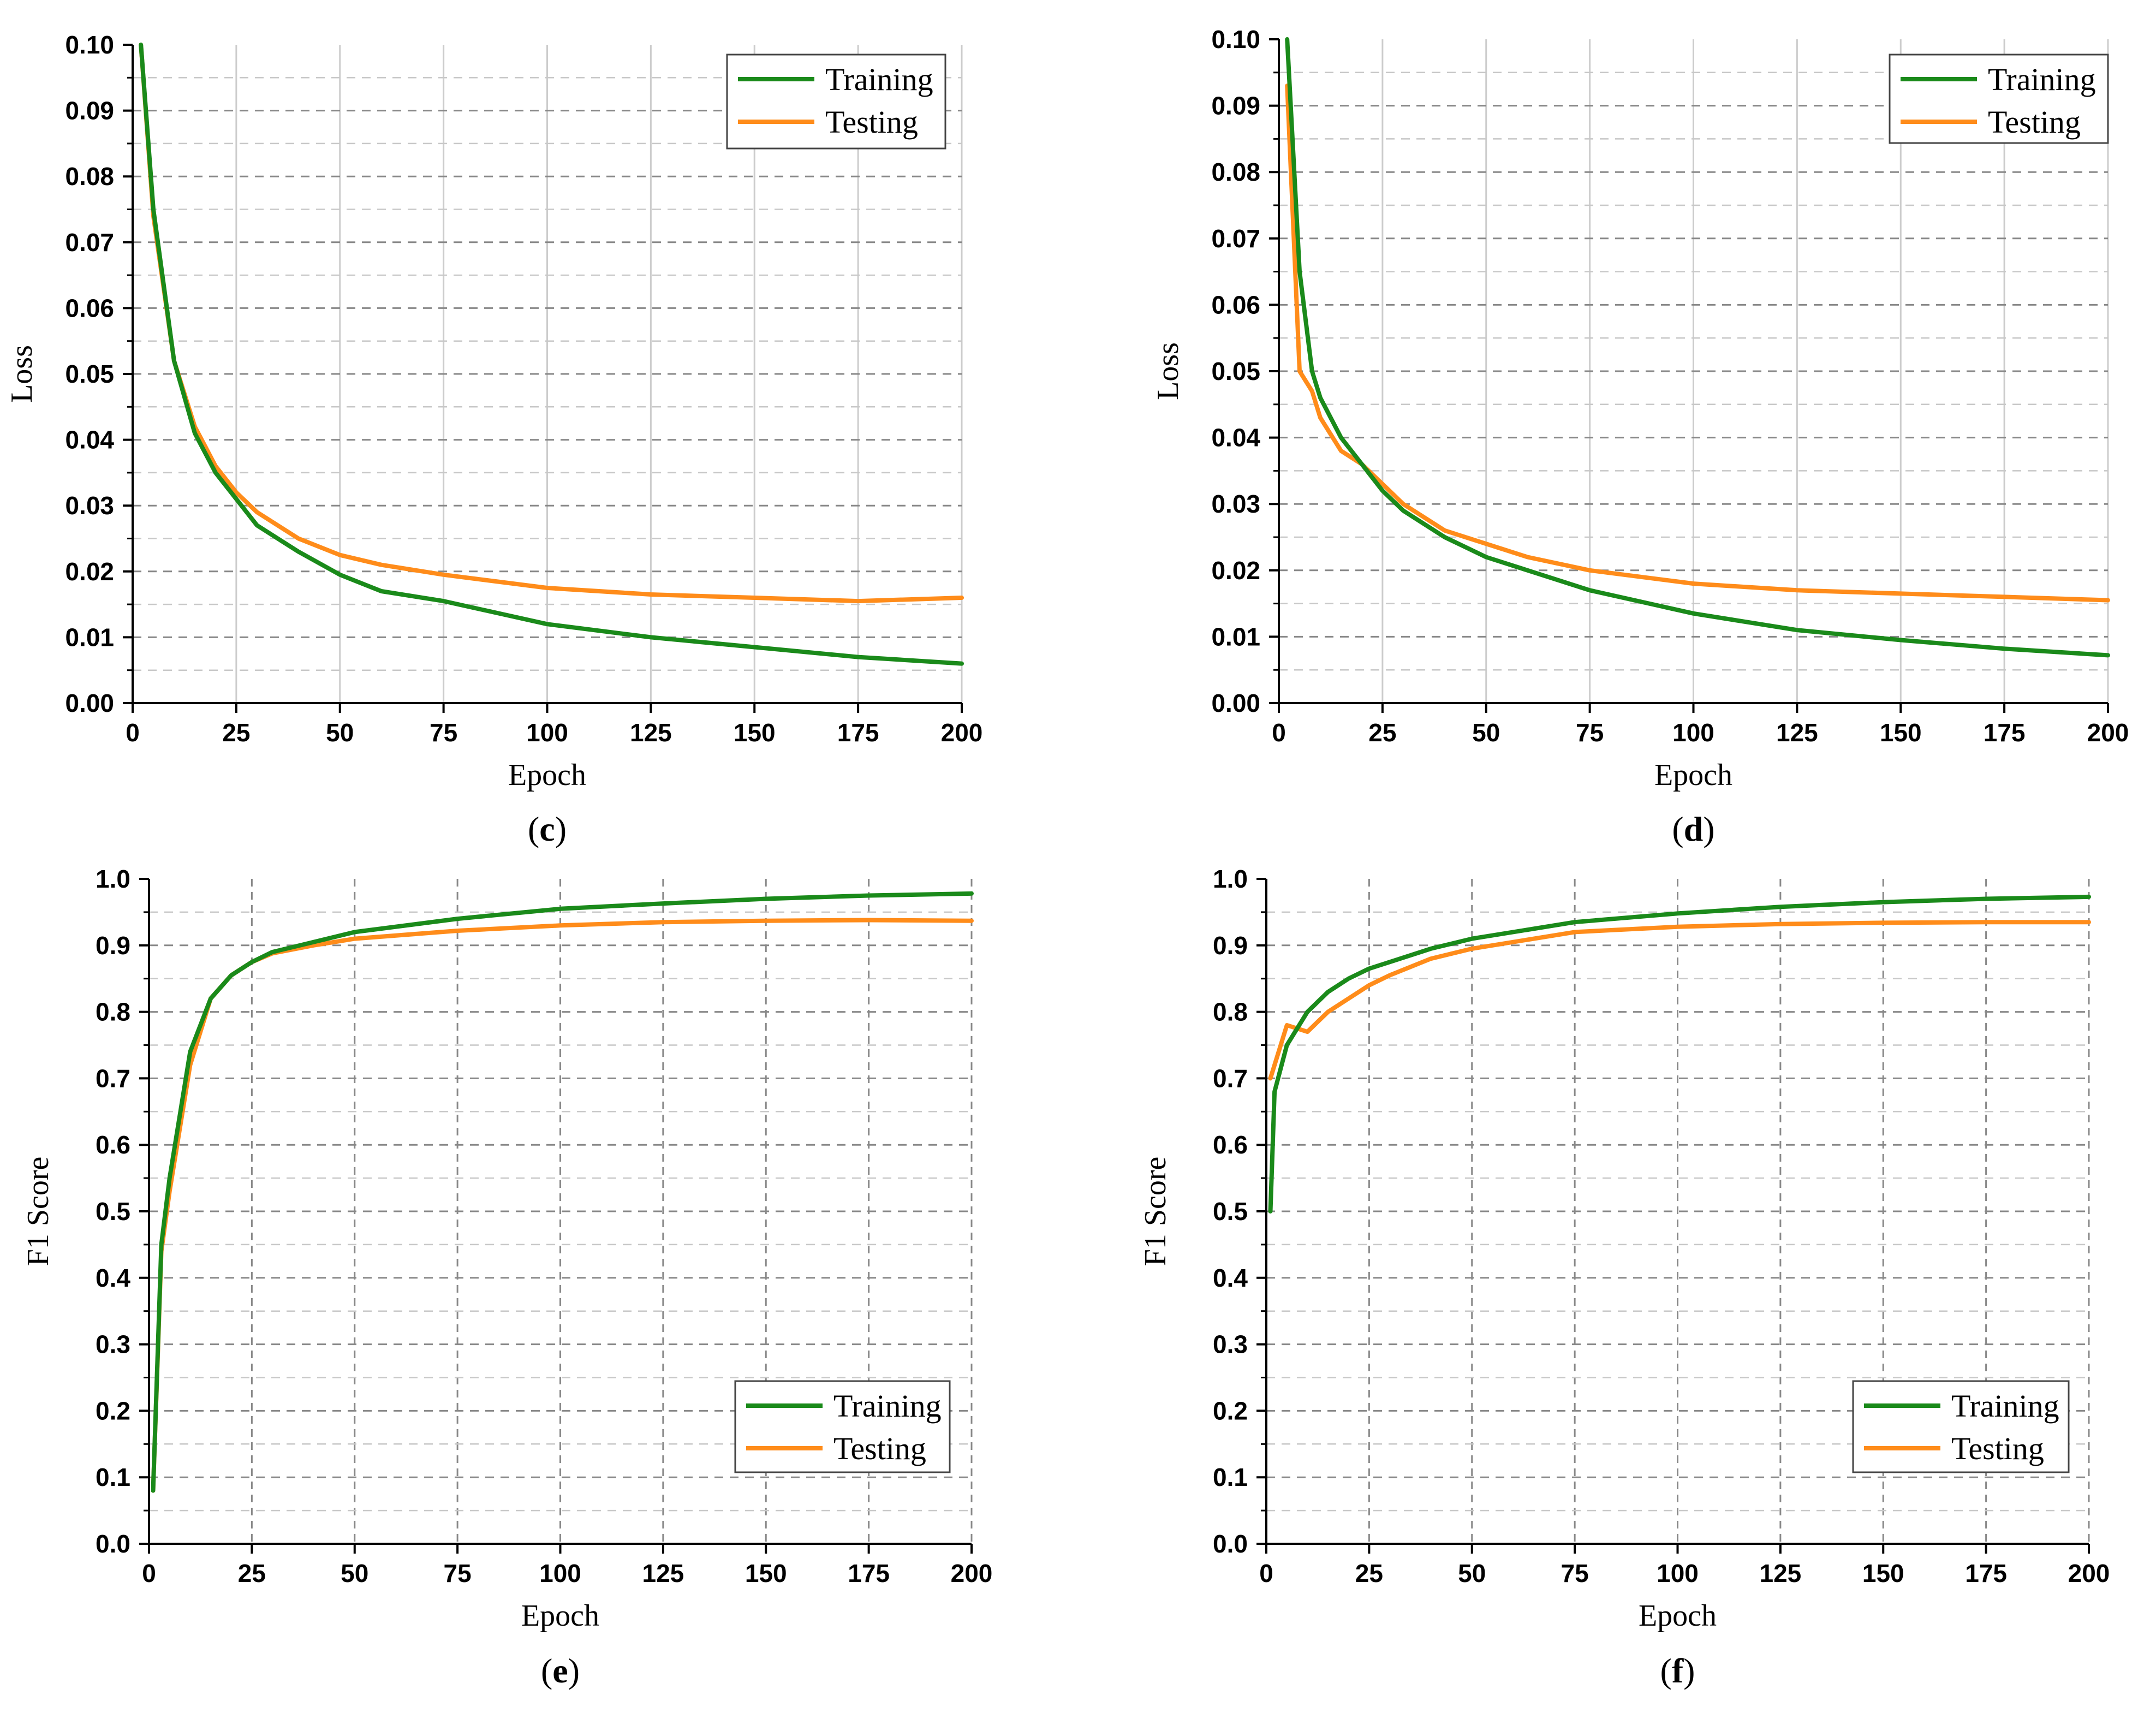 The image size is (2156, 1713). I want to click on panel-label: (e), so click(560, 1671).